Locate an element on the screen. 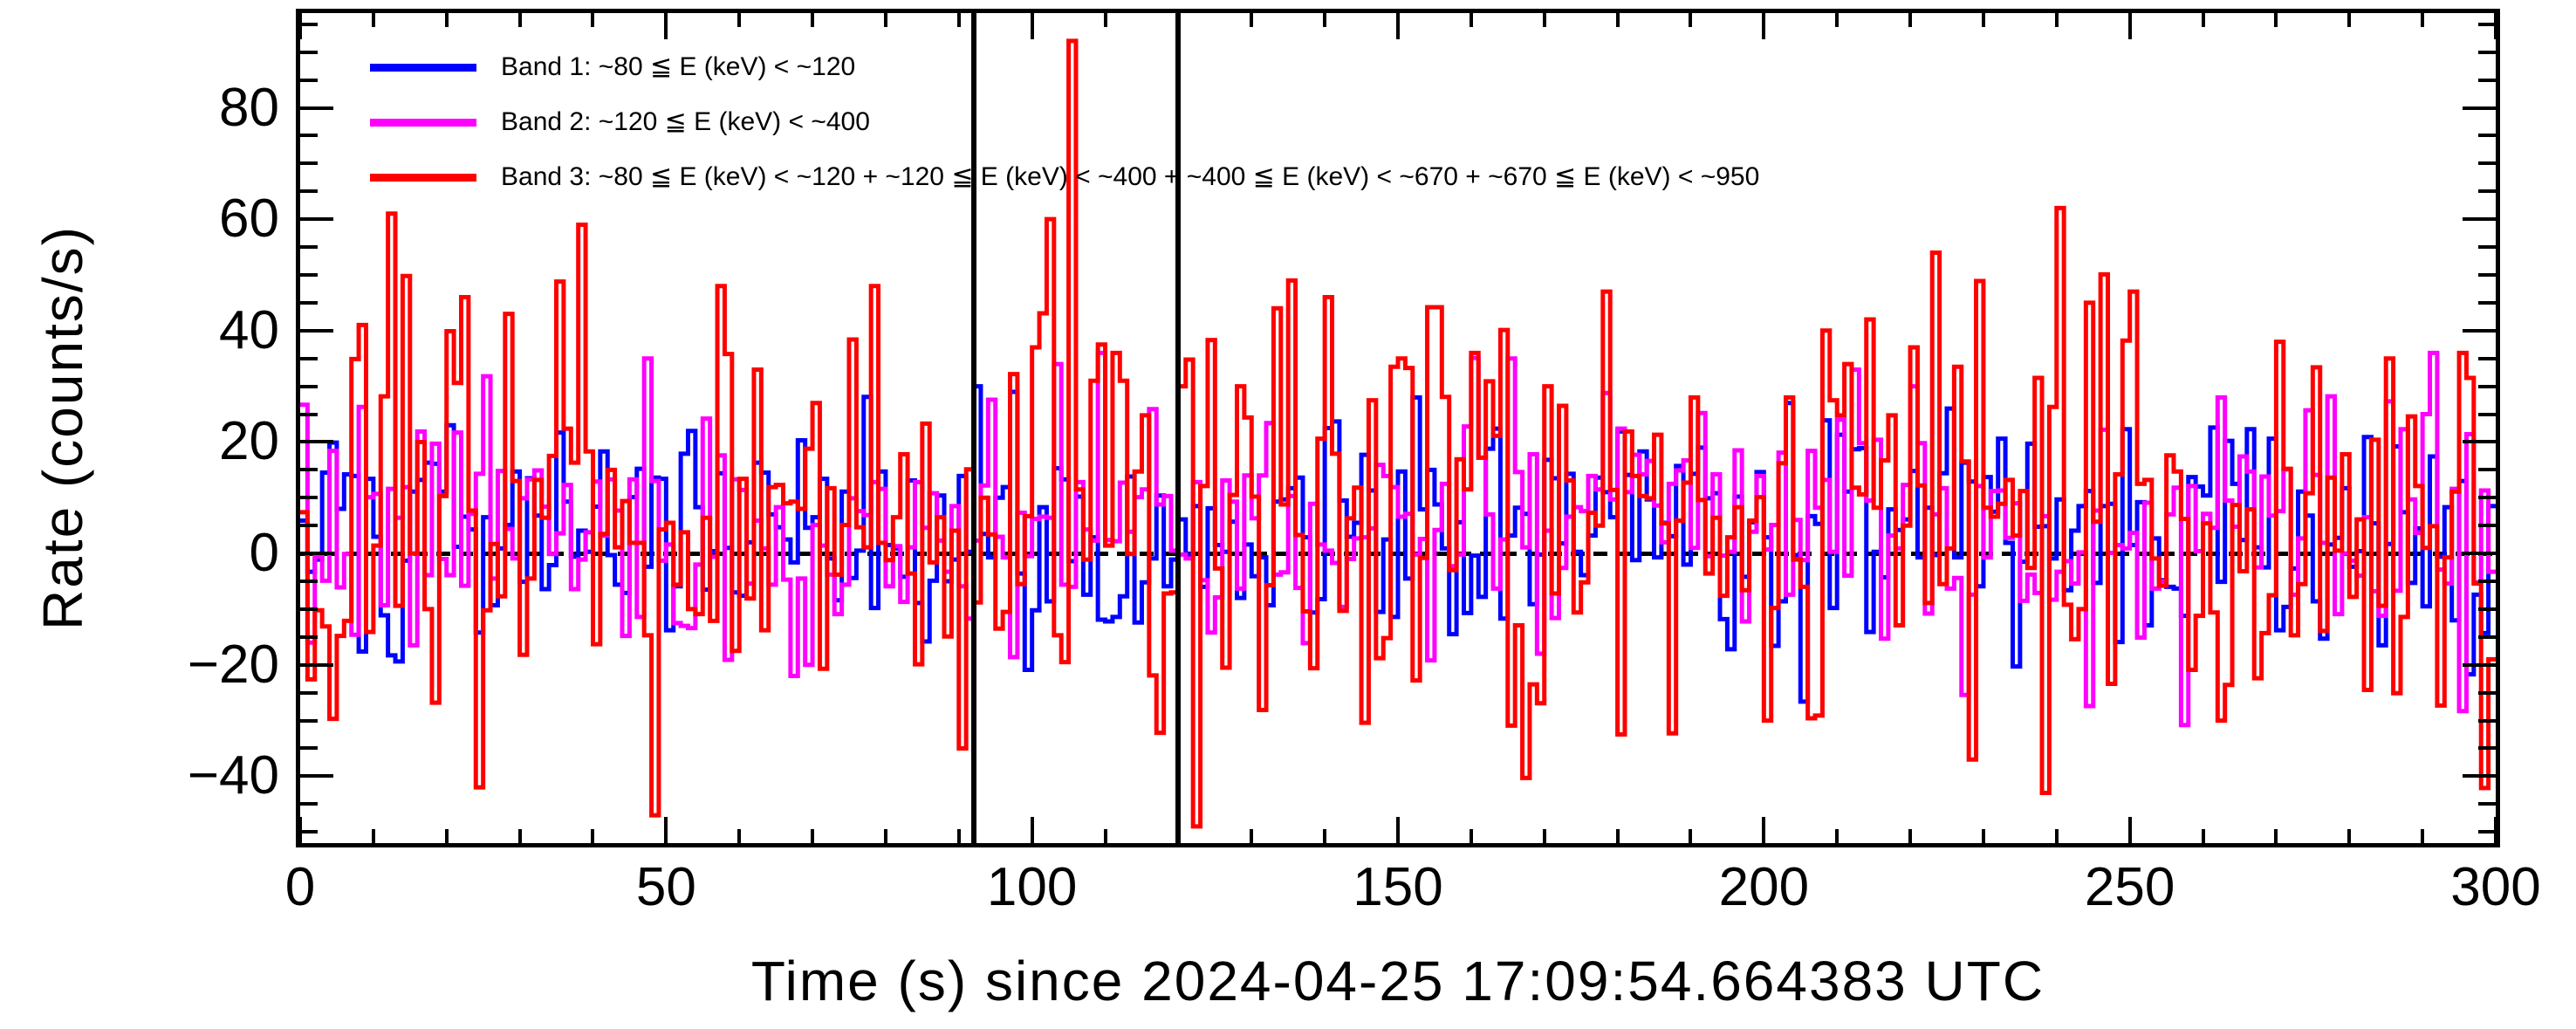 The height and width of the screenshot is (1029, 2576). y-tick-label: −40 is located at coordinates (233, 775).